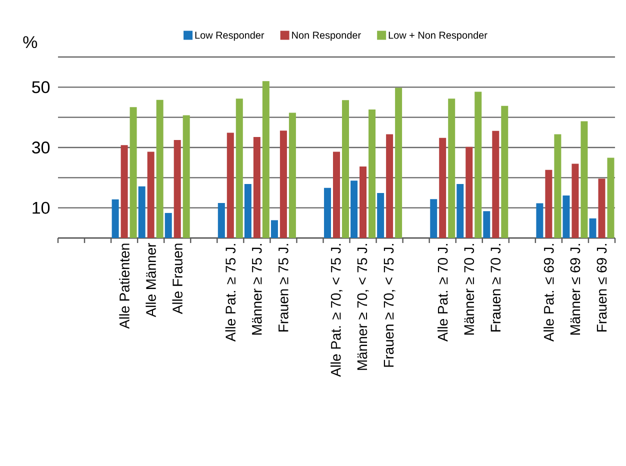  I want to click on x-tick-label: Alle Patienten, so click(124, 286).